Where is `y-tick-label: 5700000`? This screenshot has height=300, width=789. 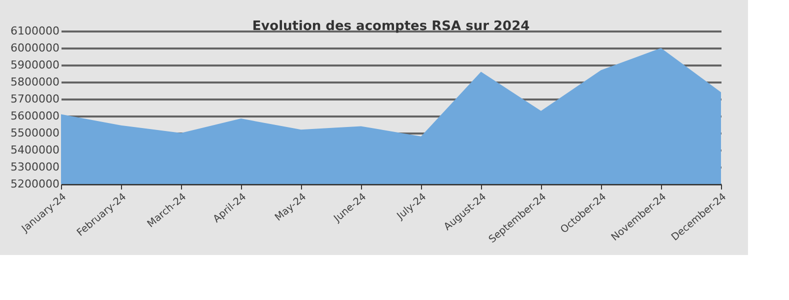 y-tick-label: 5700000 is located at coordinates (35, 99).